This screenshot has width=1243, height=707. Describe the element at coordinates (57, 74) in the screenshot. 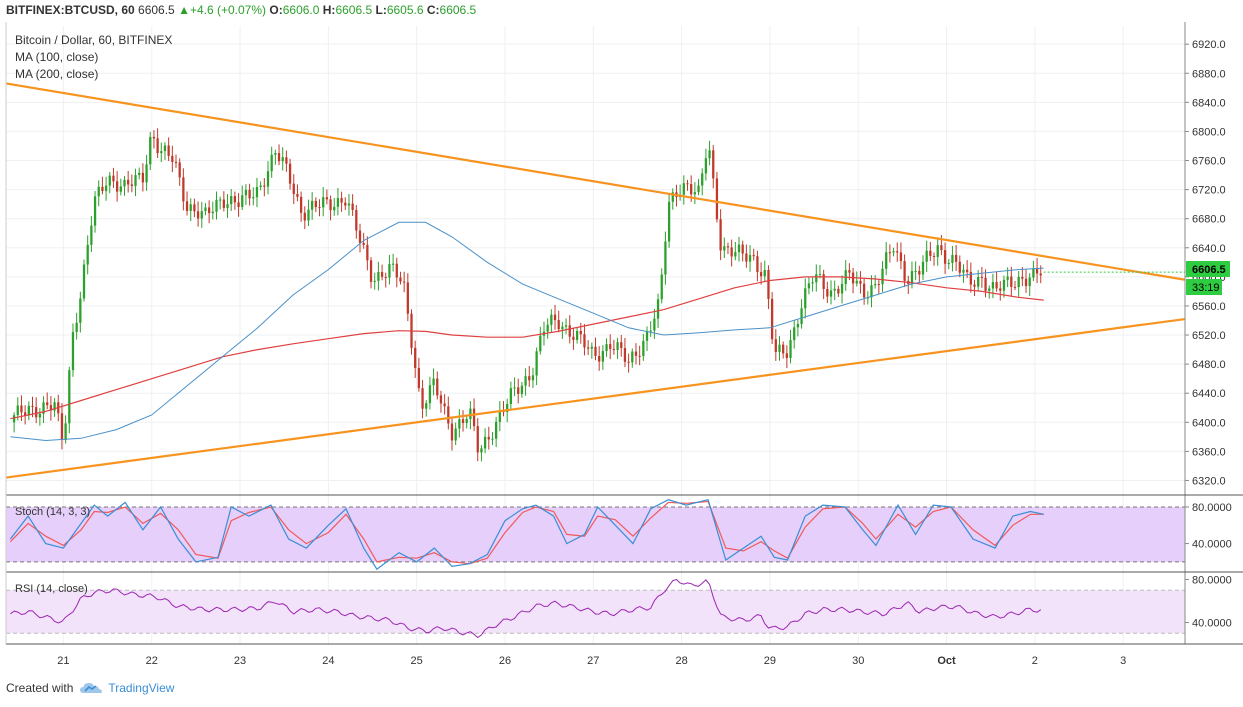

I see `ma200-label: MA (200, close)` at that location.